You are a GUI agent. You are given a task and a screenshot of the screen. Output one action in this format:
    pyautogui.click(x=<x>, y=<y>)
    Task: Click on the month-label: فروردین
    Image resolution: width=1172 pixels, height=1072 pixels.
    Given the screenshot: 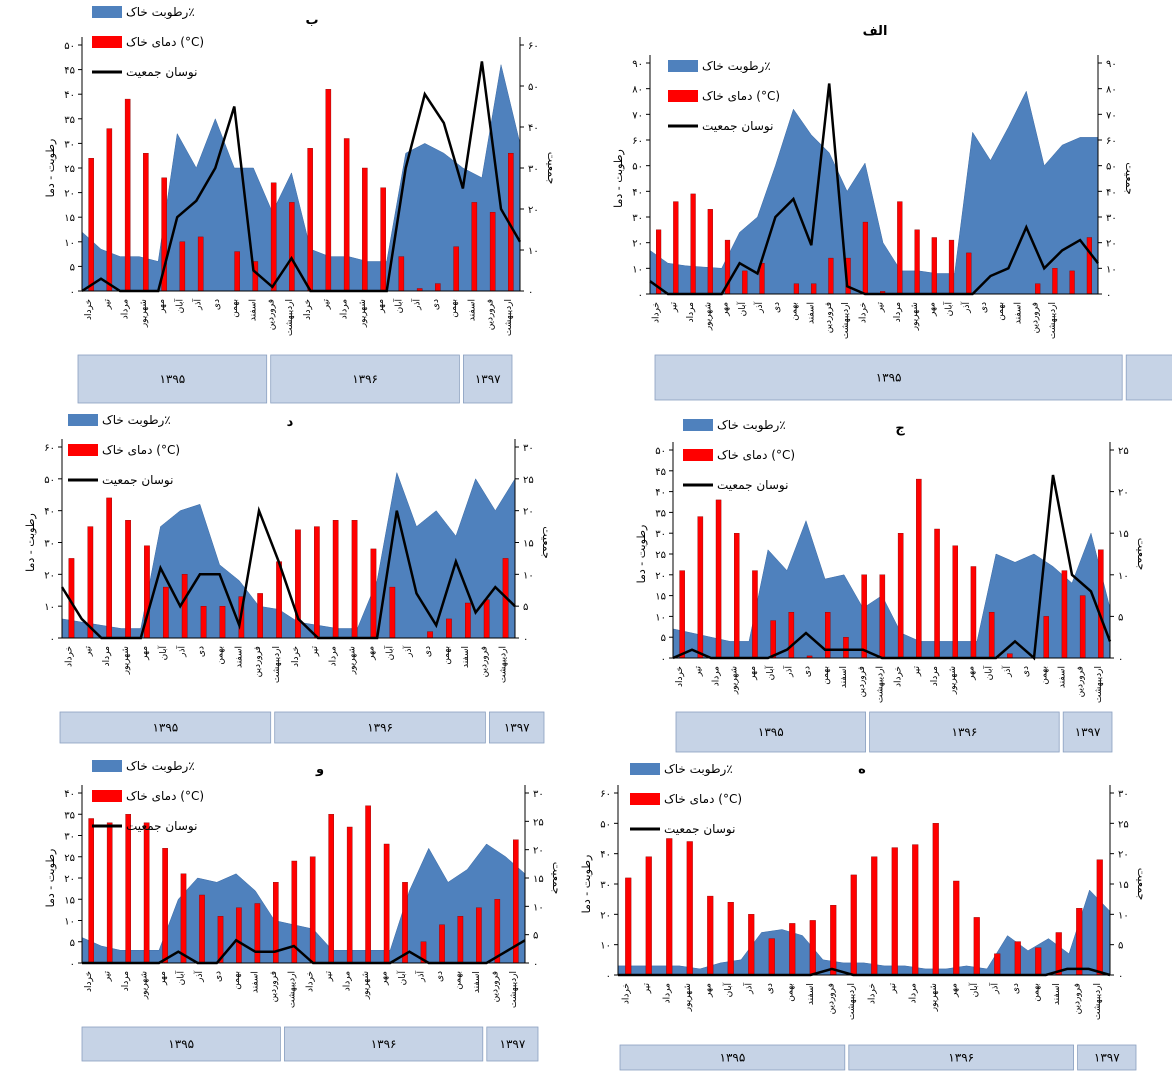 What is the action you would take?
    pyautogui.click(x=258, y=661)
    